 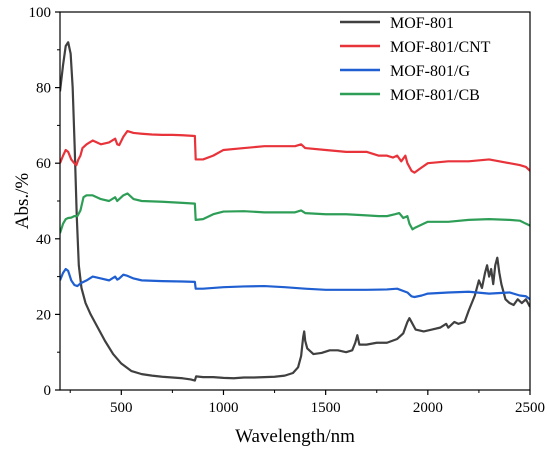 What do you see at coordinates (422, 23) in the screenshot?
I see `legend-label: MOF-801` at bounding box center [422, 23].